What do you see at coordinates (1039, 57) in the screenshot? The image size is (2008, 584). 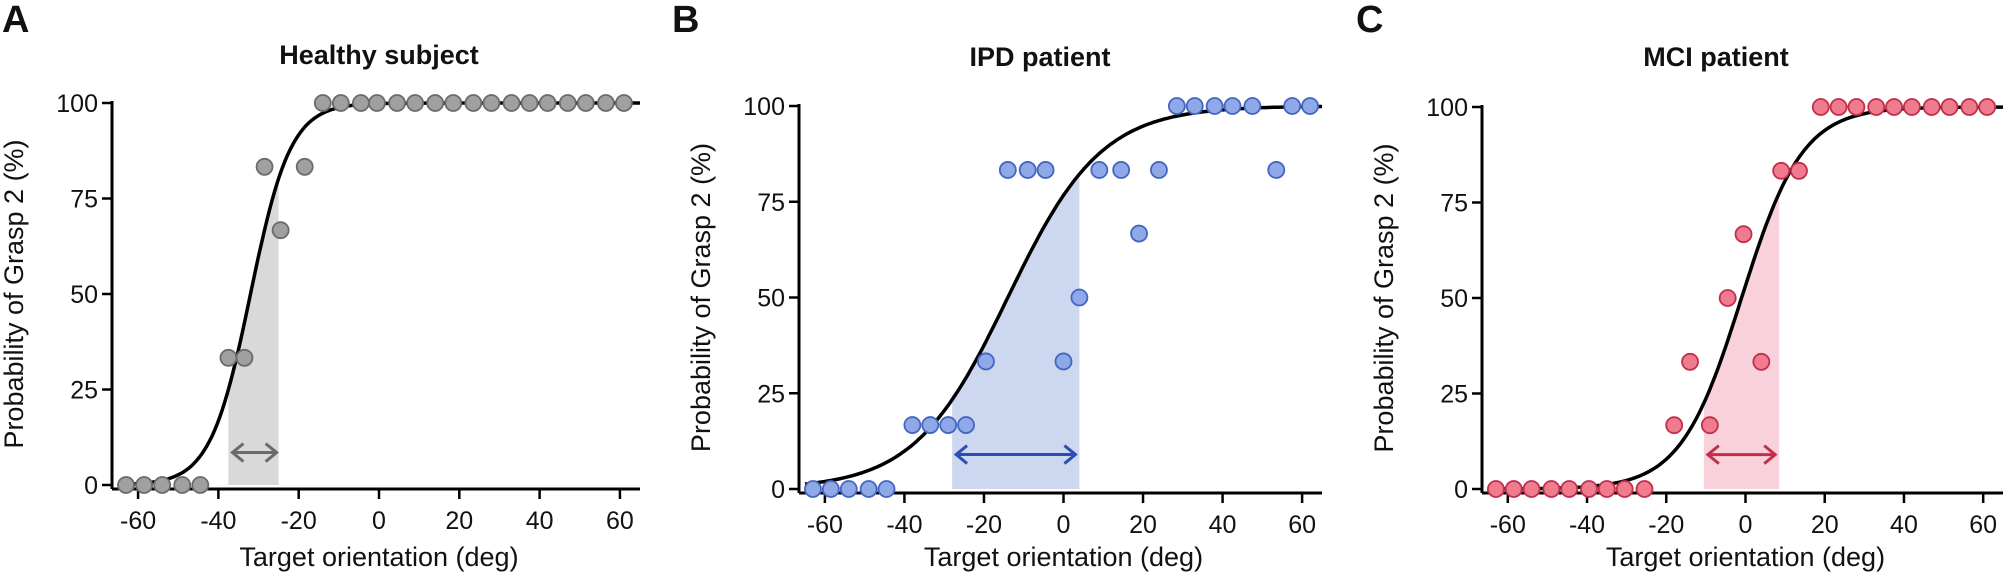 I see `panel-title: IPD patient` at bounding box center [1039, 57].